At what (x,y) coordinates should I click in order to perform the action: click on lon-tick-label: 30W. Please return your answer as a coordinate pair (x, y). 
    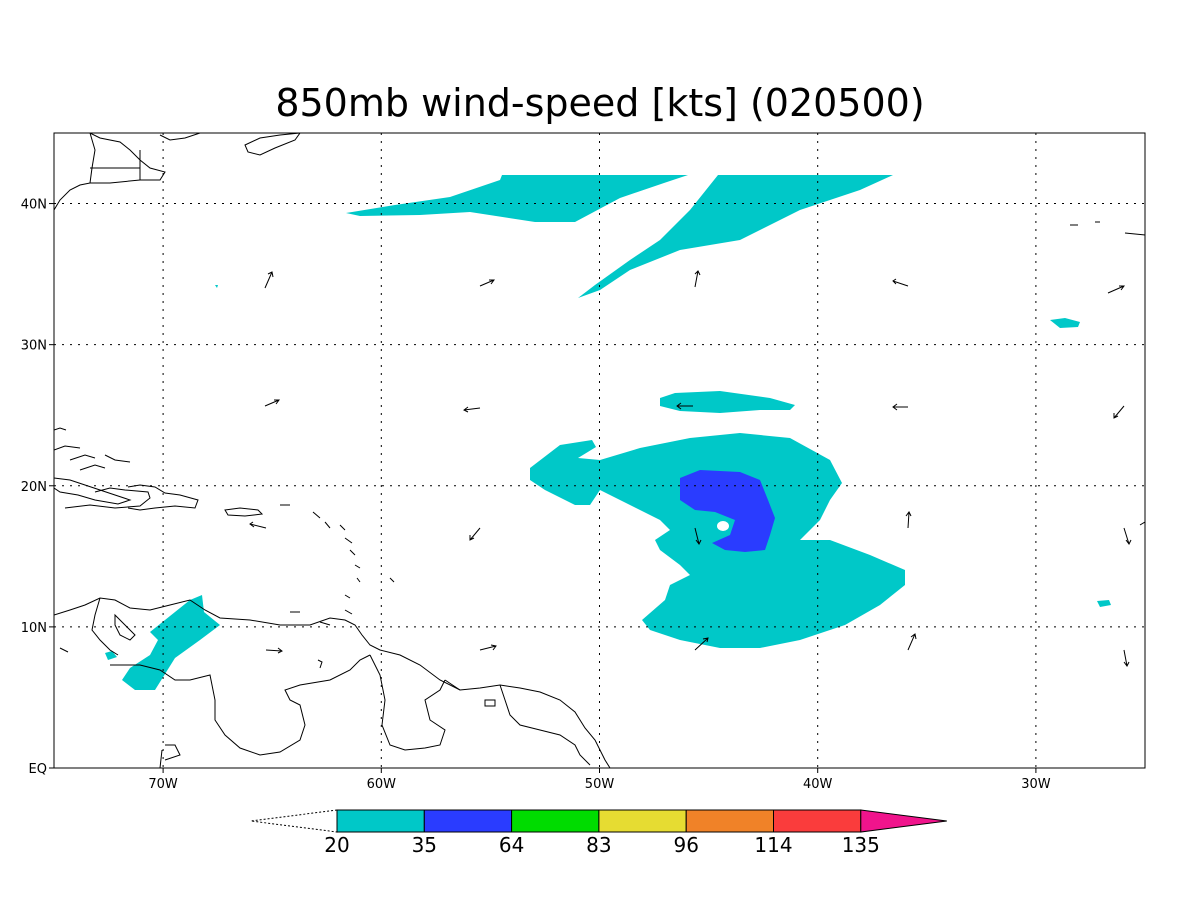
    Looking at the image, I should click on (1036, 784).